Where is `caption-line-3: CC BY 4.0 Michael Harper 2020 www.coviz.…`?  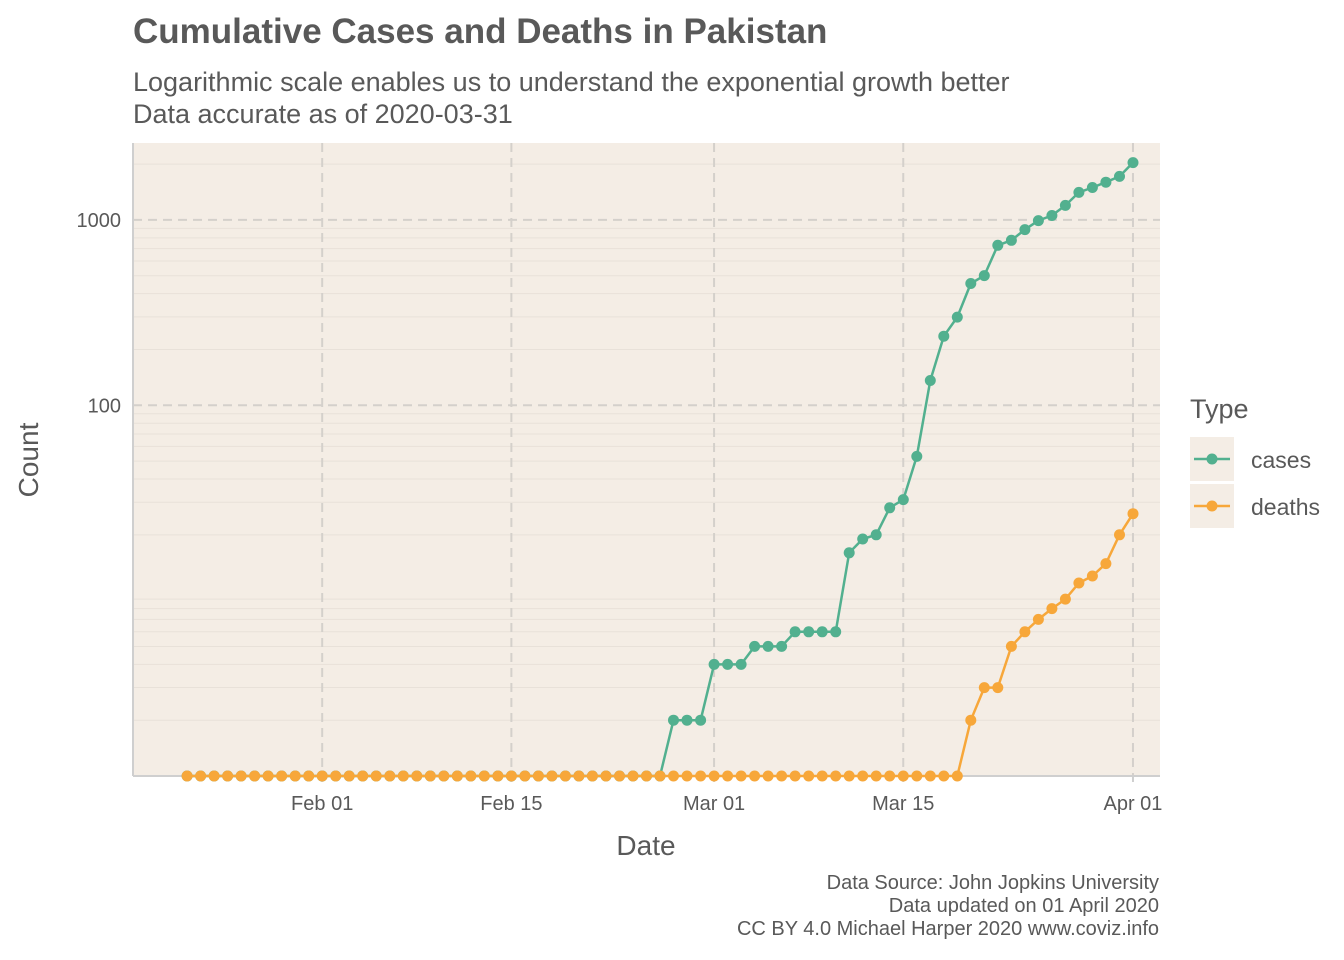 caption-line-3: CC BY 4.0 Michael Harper 2020 www.coviz.… is located at coordinates (947, 929).